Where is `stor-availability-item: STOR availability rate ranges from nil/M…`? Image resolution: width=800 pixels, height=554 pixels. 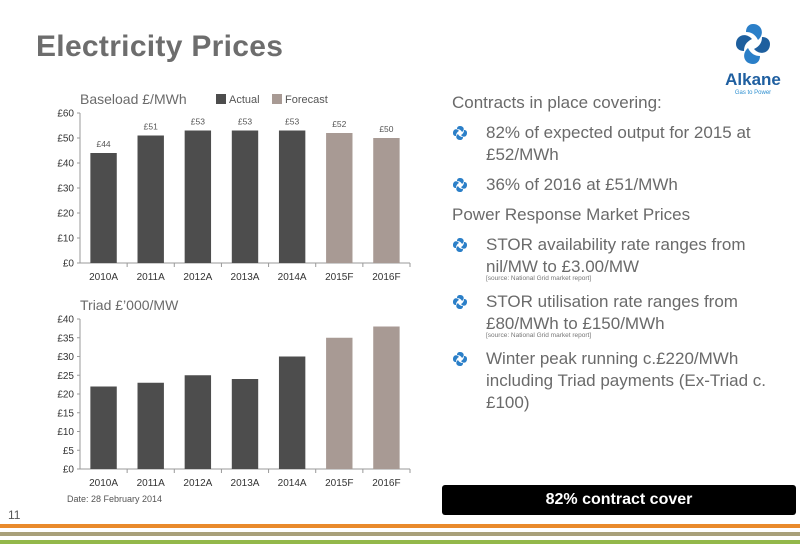
stor-availability-item: STOR availability rate ranges from nil/M… is located at coordinates (622, 258).